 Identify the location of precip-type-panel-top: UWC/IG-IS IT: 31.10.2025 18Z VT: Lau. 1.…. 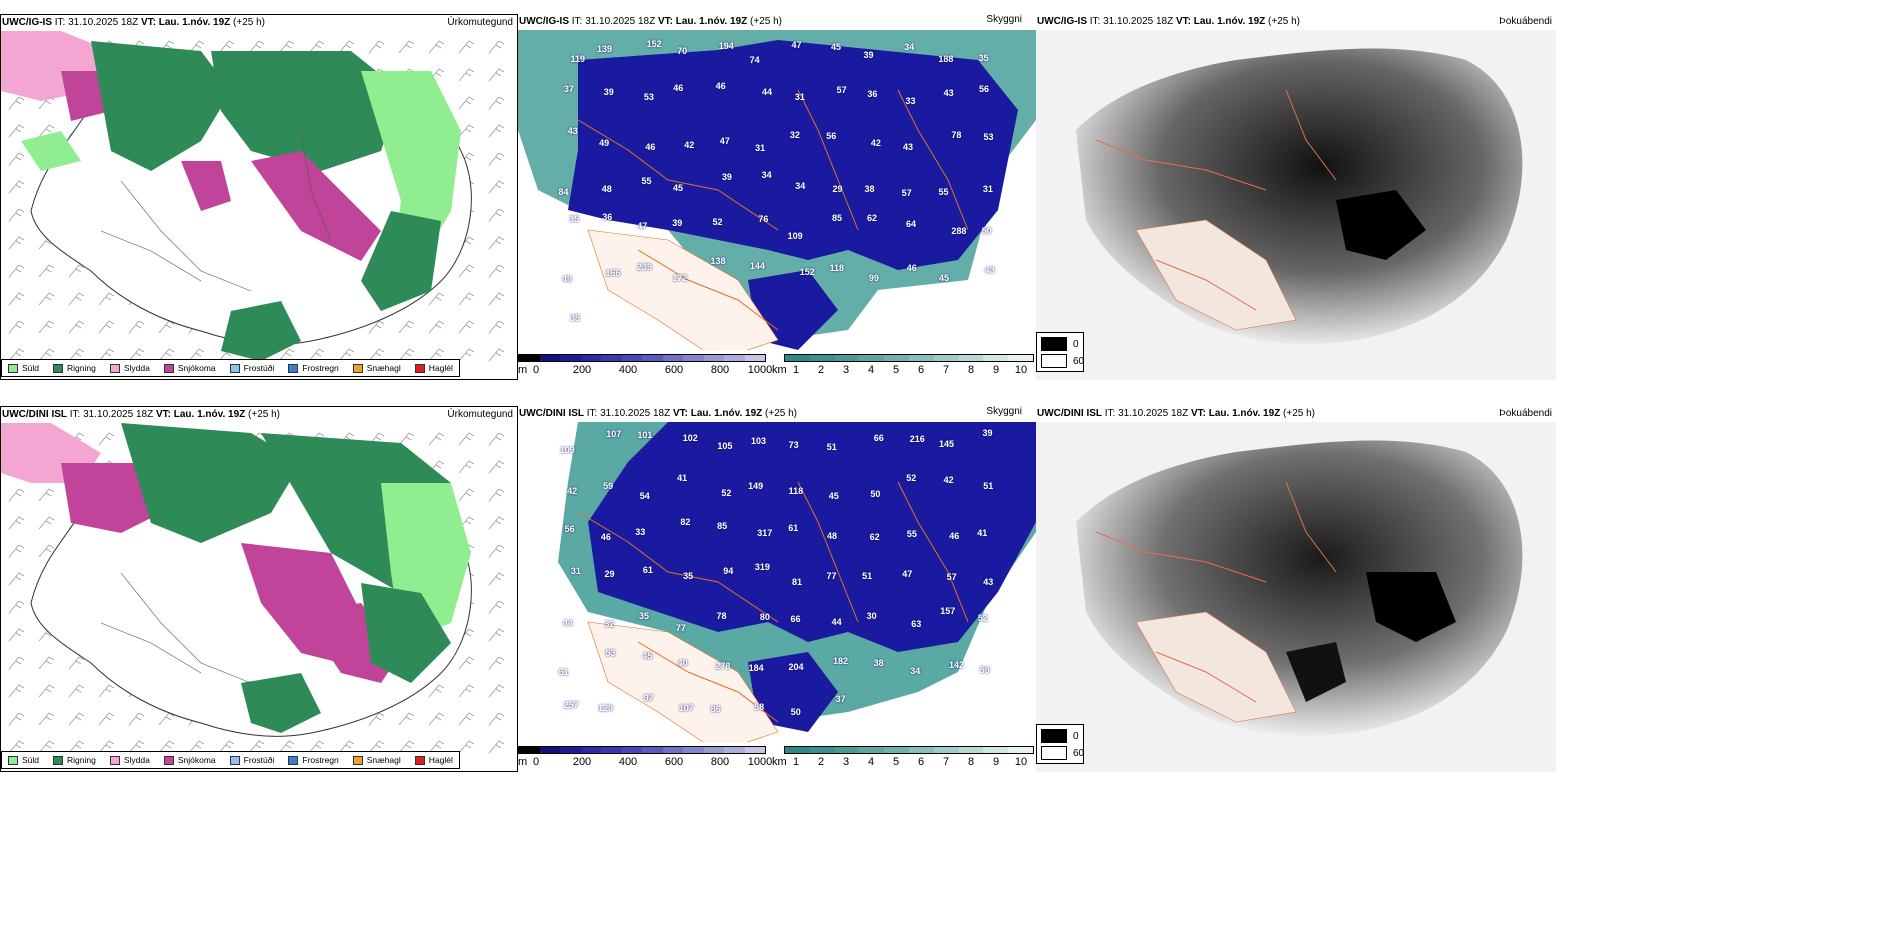
(259, 197).